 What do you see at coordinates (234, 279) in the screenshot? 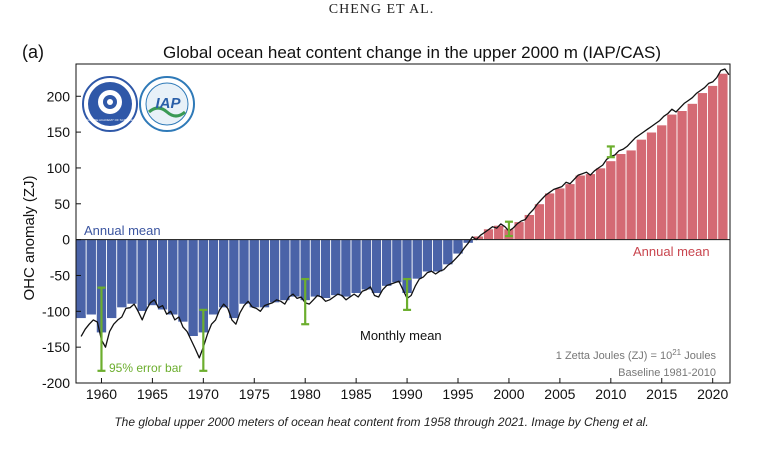
I see `annual-bar-1973` at bounding box center [234, 279].